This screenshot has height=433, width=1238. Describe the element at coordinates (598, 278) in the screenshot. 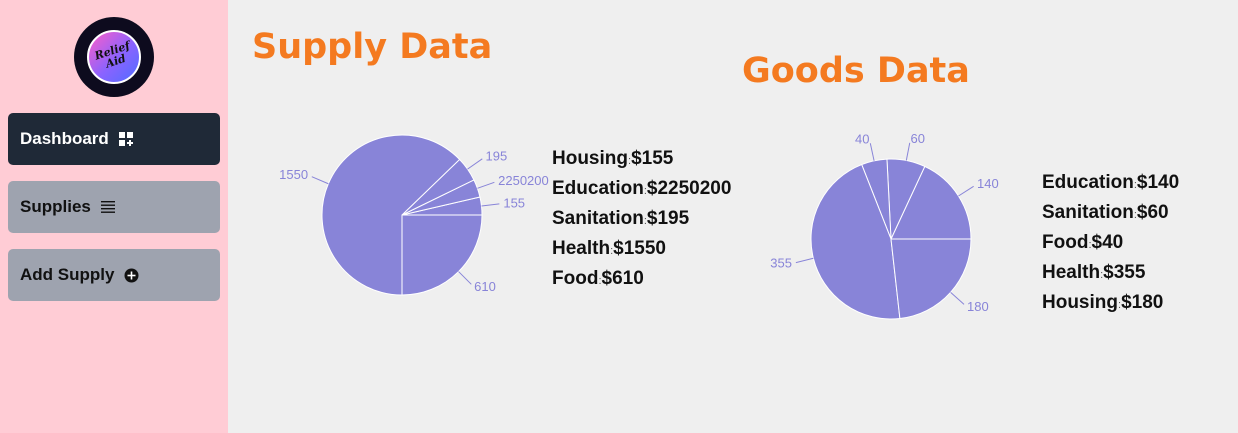

I see `supply-legend-item: Food:$610` at that location.